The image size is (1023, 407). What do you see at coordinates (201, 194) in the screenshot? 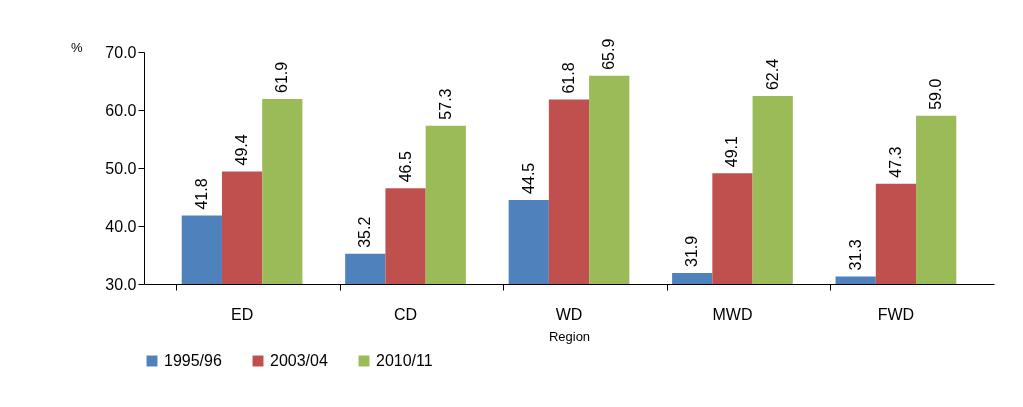
I see `data-label: 41.8` at bounding box center [201, 194].